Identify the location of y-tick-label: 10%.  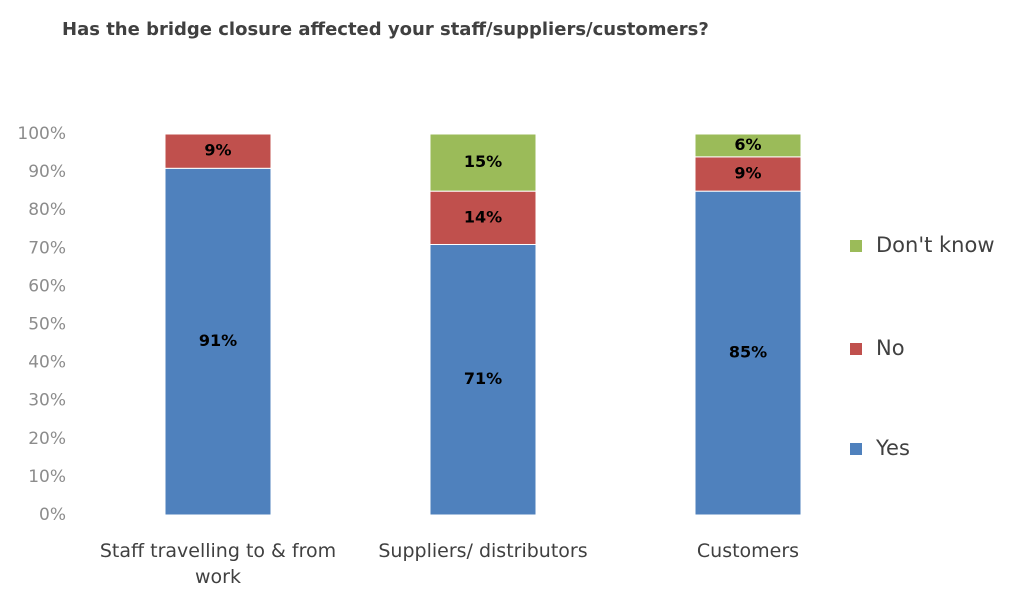
(47, 477).